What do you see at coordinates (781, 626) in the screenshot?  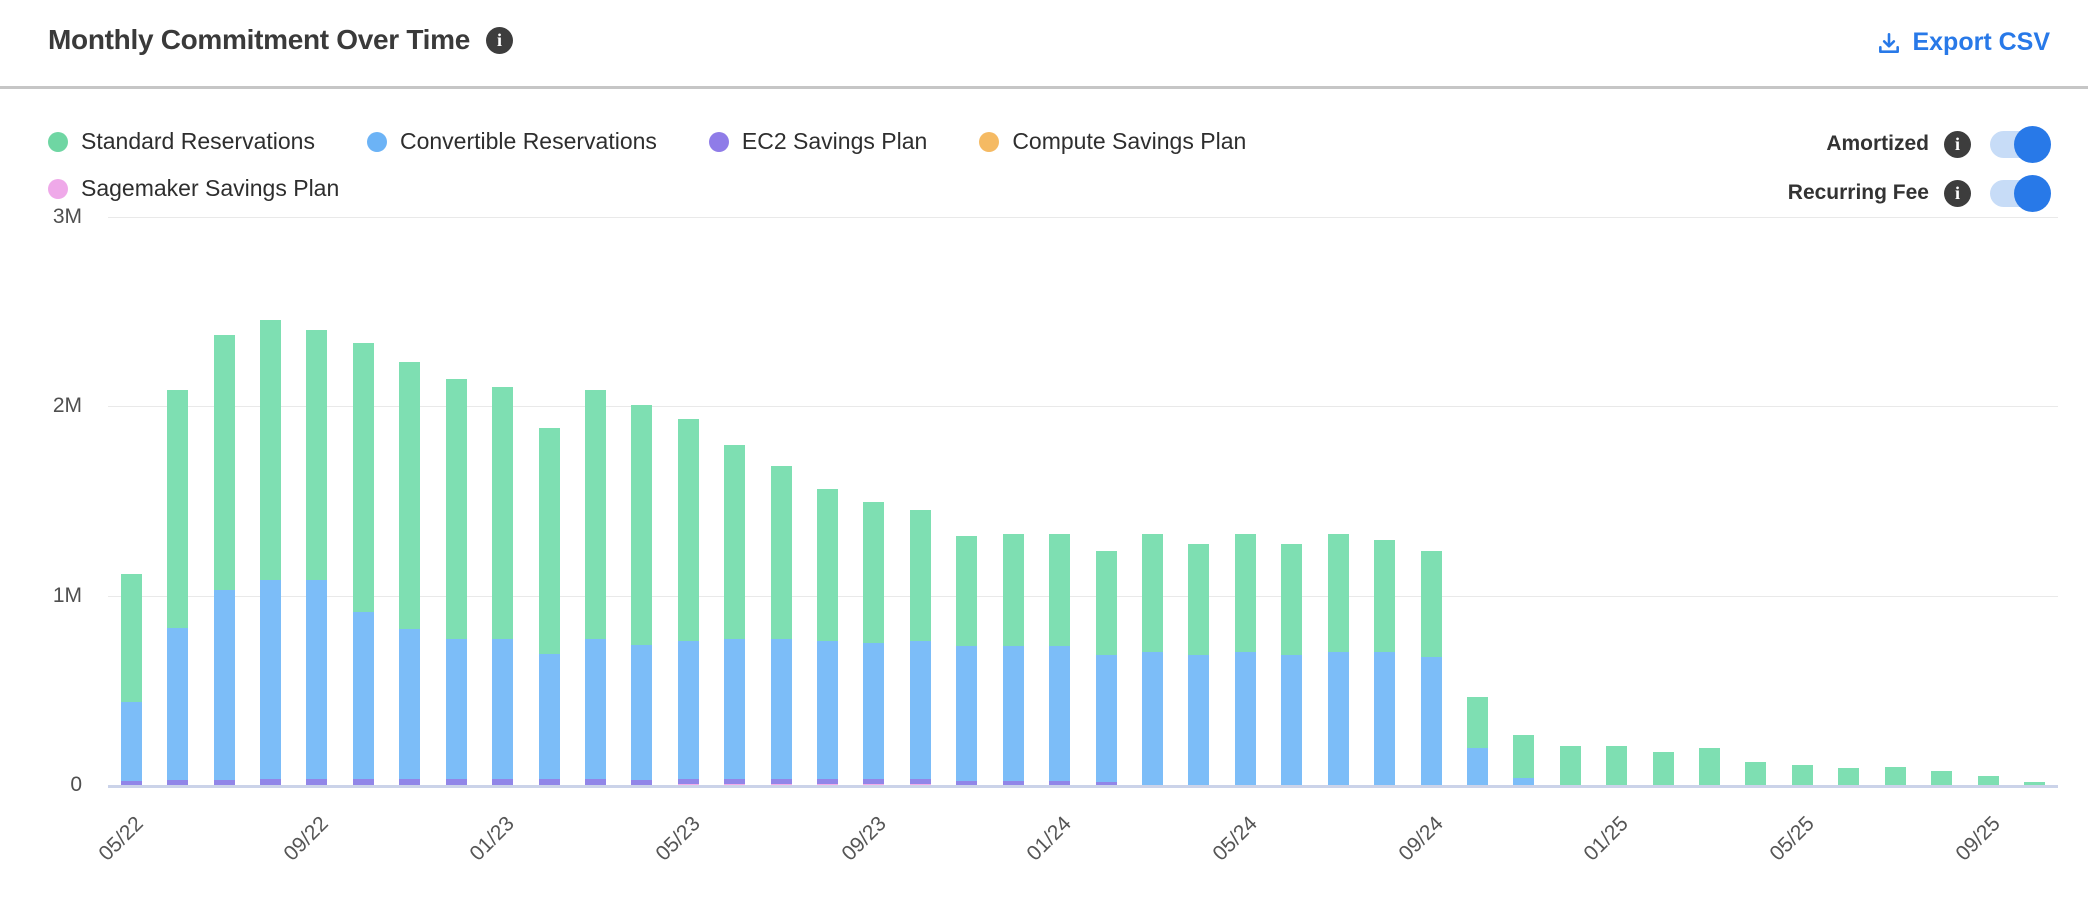 I see `bar-07/23` at bounding box center [781, 626].